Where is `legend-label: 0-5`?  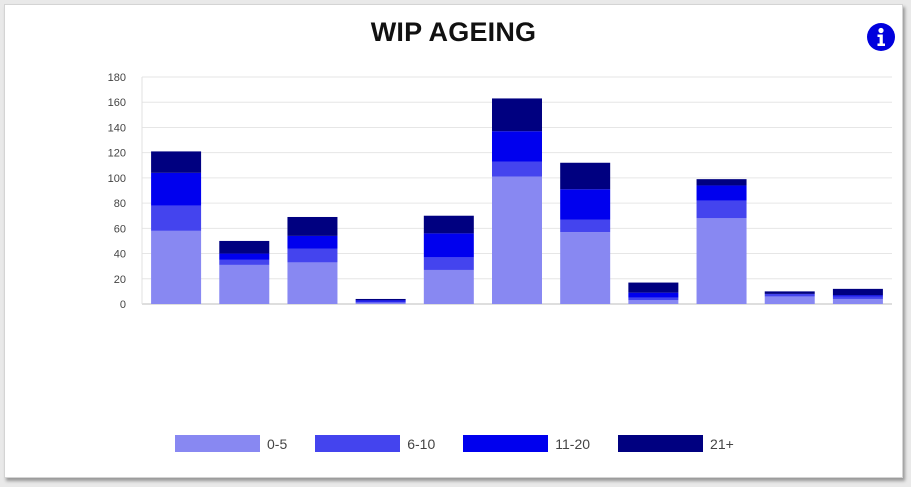
legend-label: 0-5 is located at coordinates (277, 443).